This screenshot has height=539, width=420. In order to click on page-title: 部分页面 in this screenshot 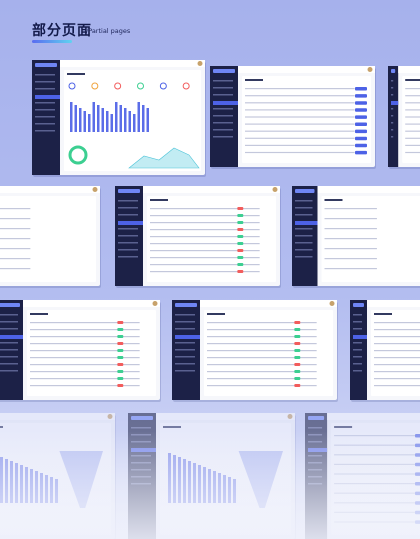, I will do `click(62, 31)`.